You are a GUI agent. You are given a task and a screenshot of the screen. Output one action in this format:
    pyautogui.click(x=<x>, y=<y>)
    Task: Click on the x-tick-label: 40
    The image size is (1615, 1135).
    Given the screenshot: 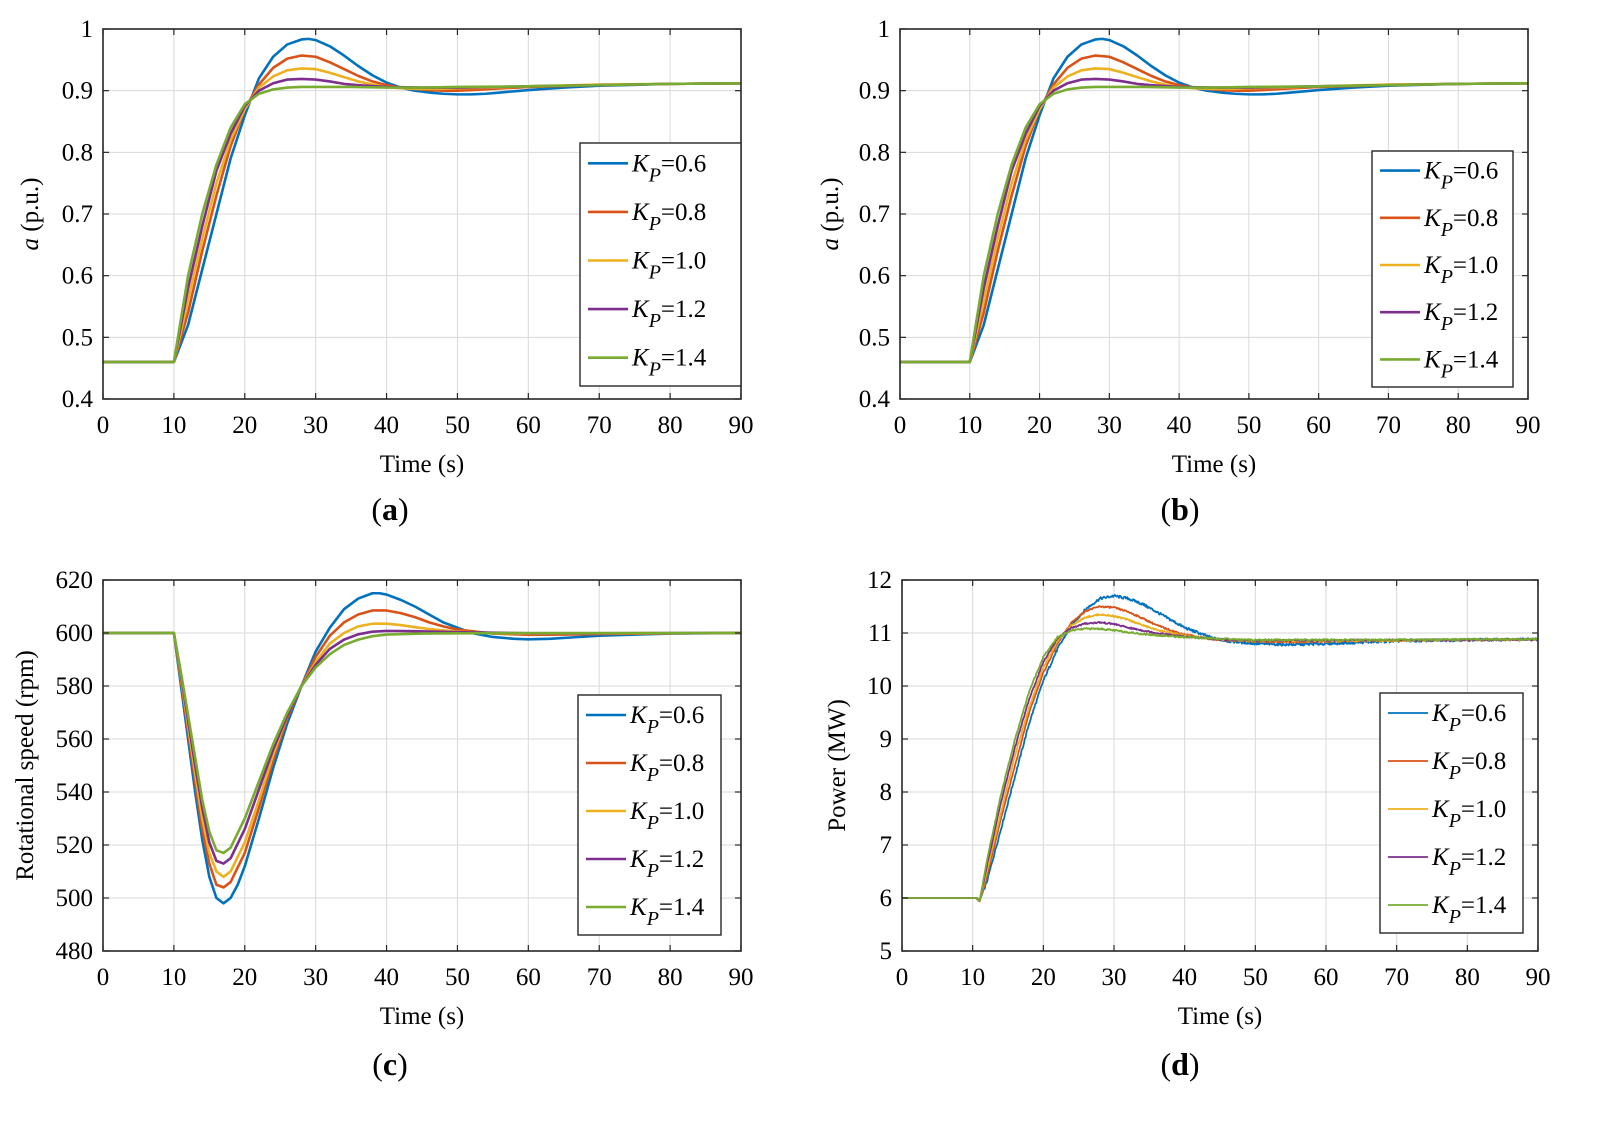 What is the action you would take?
    pyautogui.click(x=386, y=977)
    